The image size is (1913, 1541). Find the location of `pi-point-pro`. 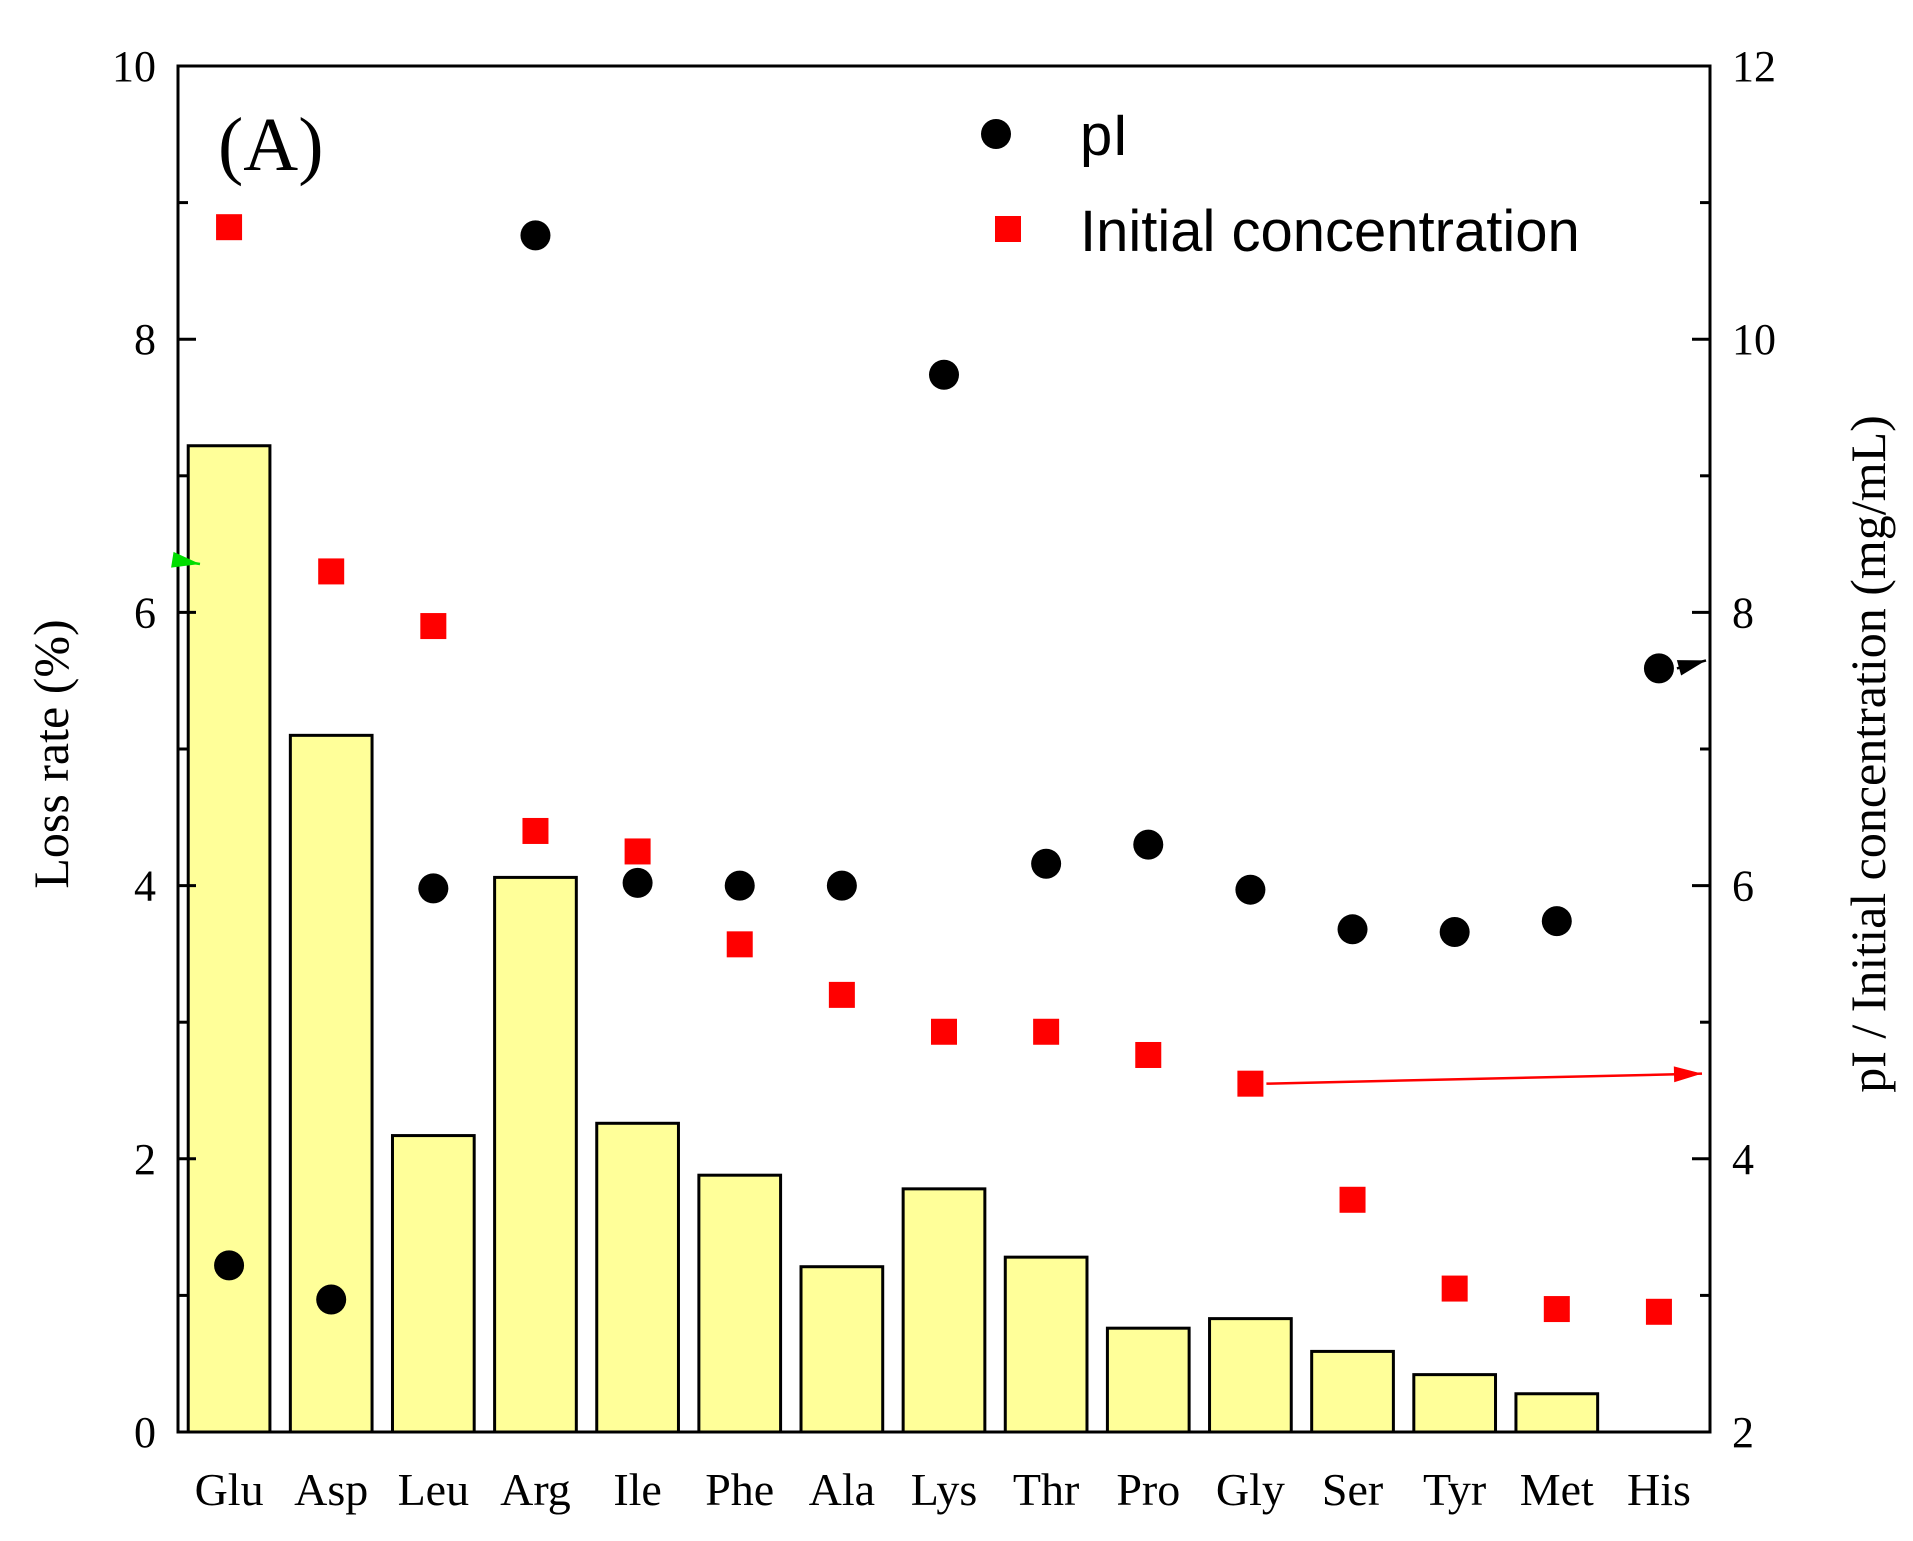

pi-point-pro is located at coordinates (1148, 844).